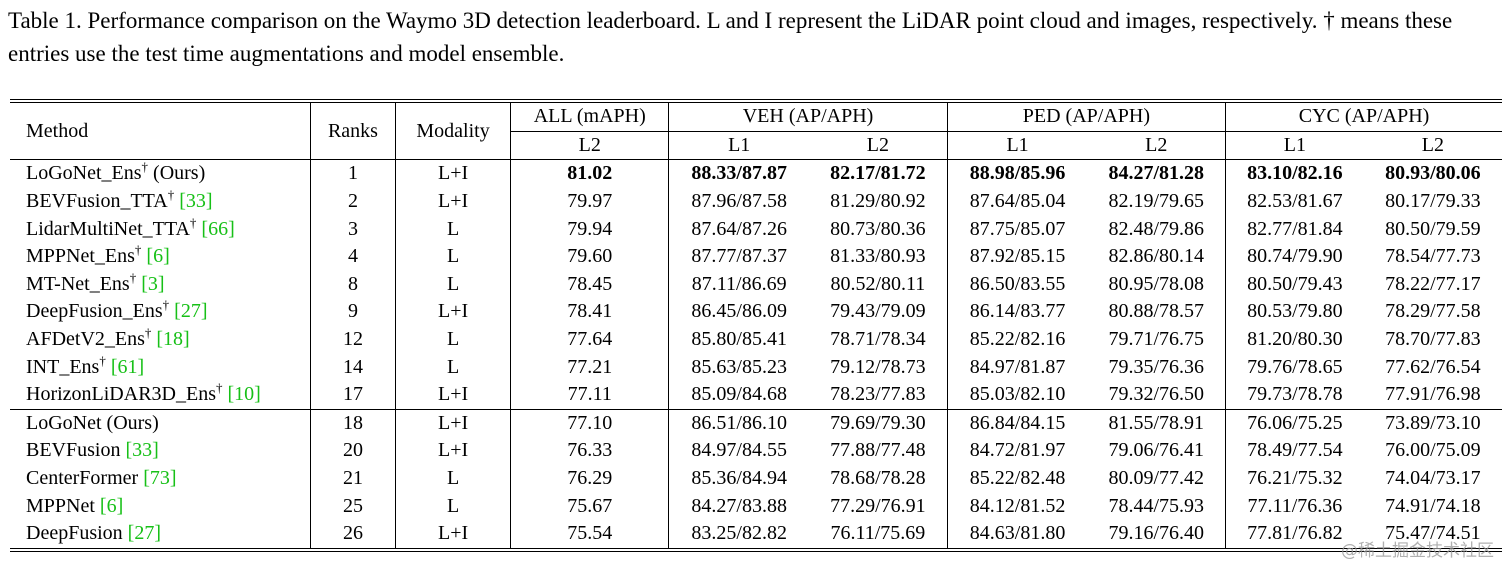 The width and height of the screenshot is (1512, 571). I want to click on data-cell: 86.51/86.10, so click(739, 423).